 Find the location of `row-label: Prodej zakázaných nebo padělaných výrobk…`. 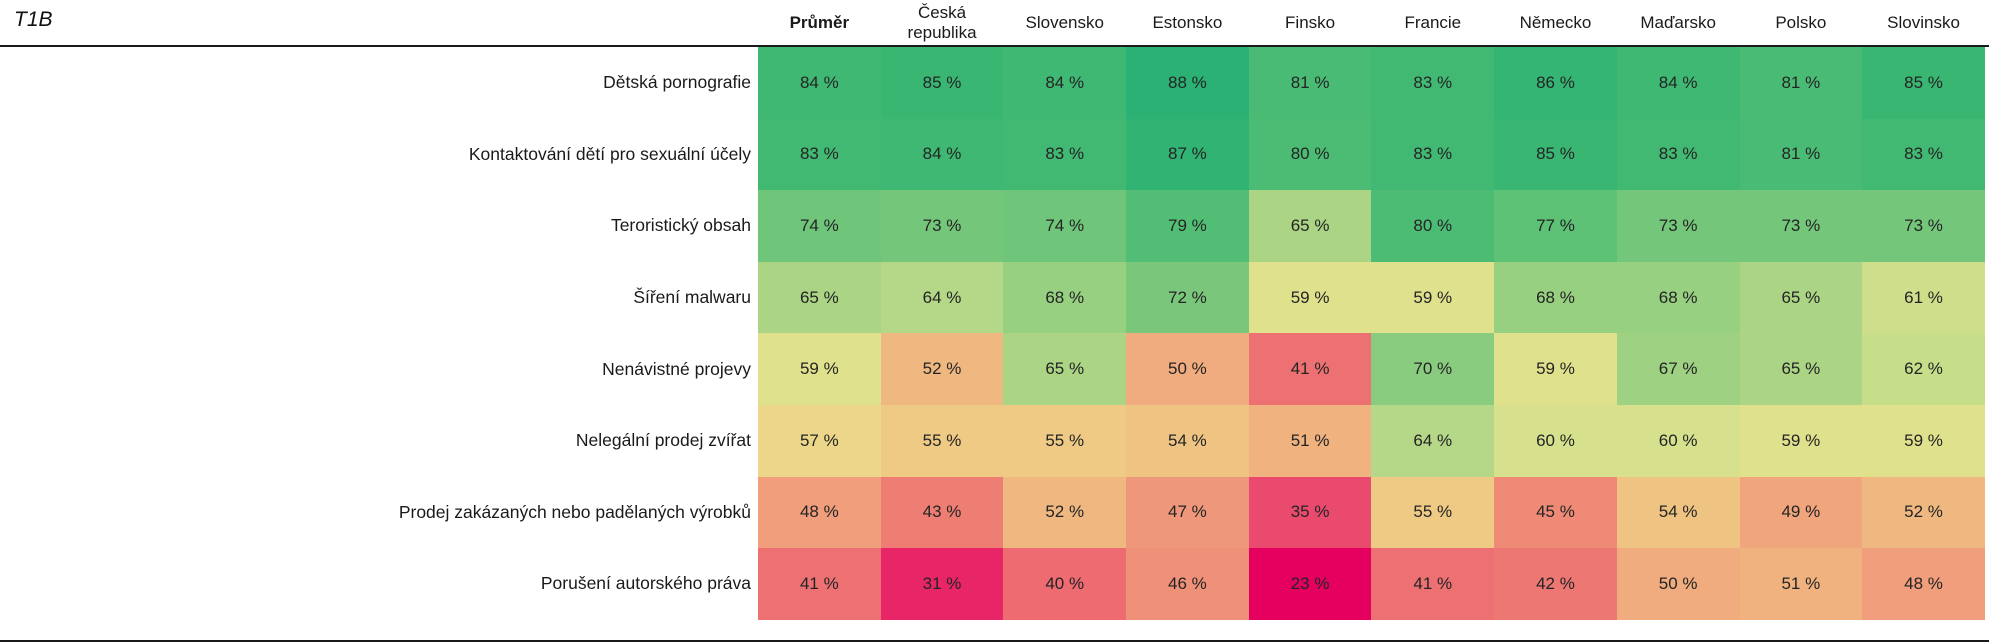

row-label: Prodej zakázaných nebo padělaných výrobk… is located at coordinates (574, 511).